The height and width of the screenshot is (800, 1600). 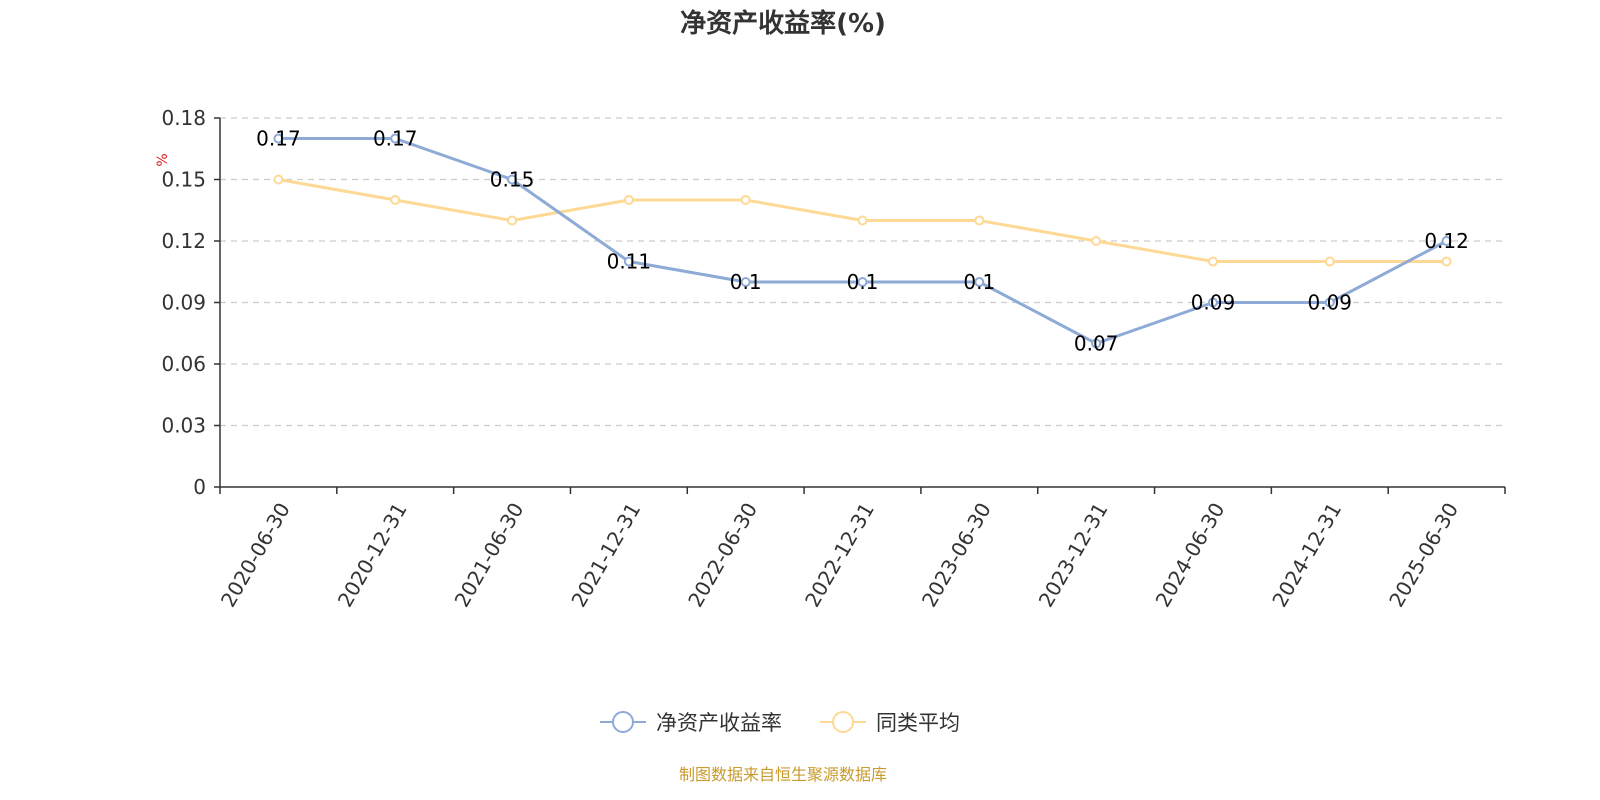 I want to click on x-tick-label: 2022-06-30, so click(x=722, y=555).